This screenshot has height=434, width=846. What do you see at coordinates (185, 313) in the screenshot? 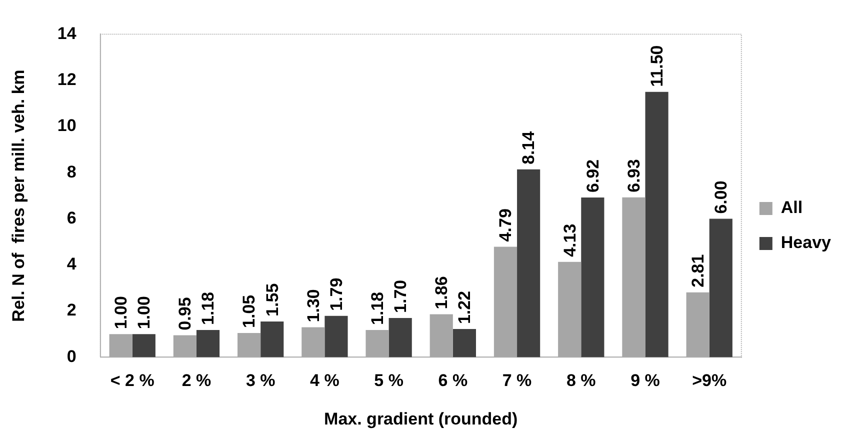
I see `data-label: 0.95` at bounding box center [185, 313].